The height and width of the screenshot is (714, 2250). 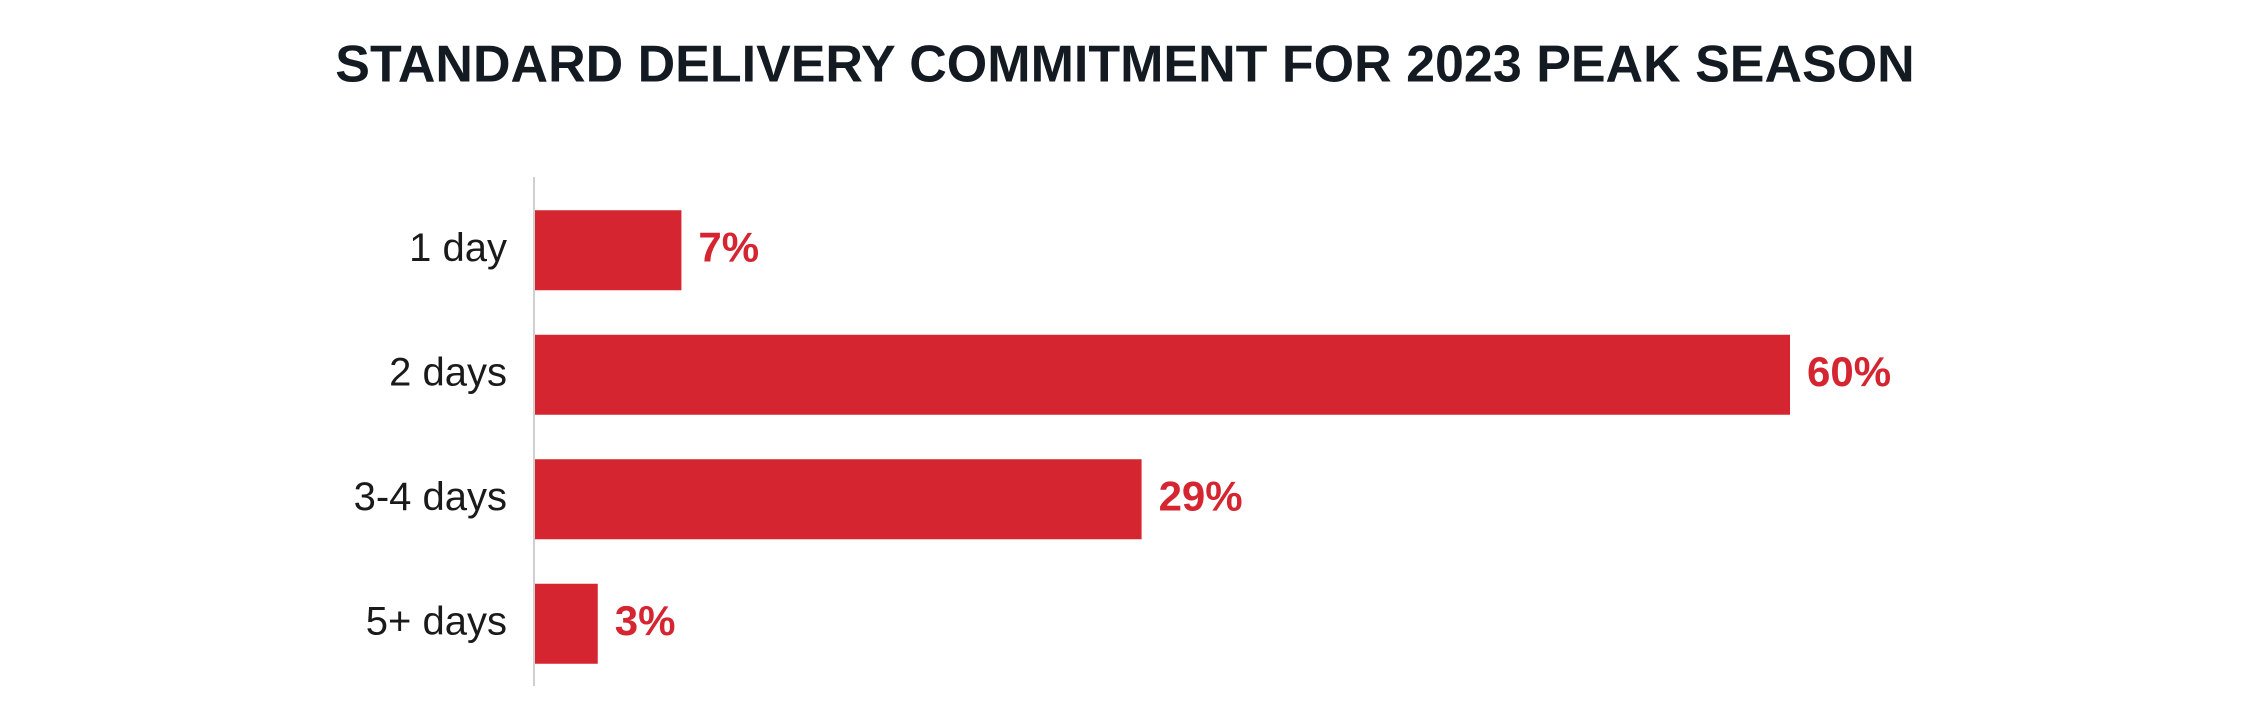 I want to click on category-label: 3-4 days, so click(x=430, y=497).